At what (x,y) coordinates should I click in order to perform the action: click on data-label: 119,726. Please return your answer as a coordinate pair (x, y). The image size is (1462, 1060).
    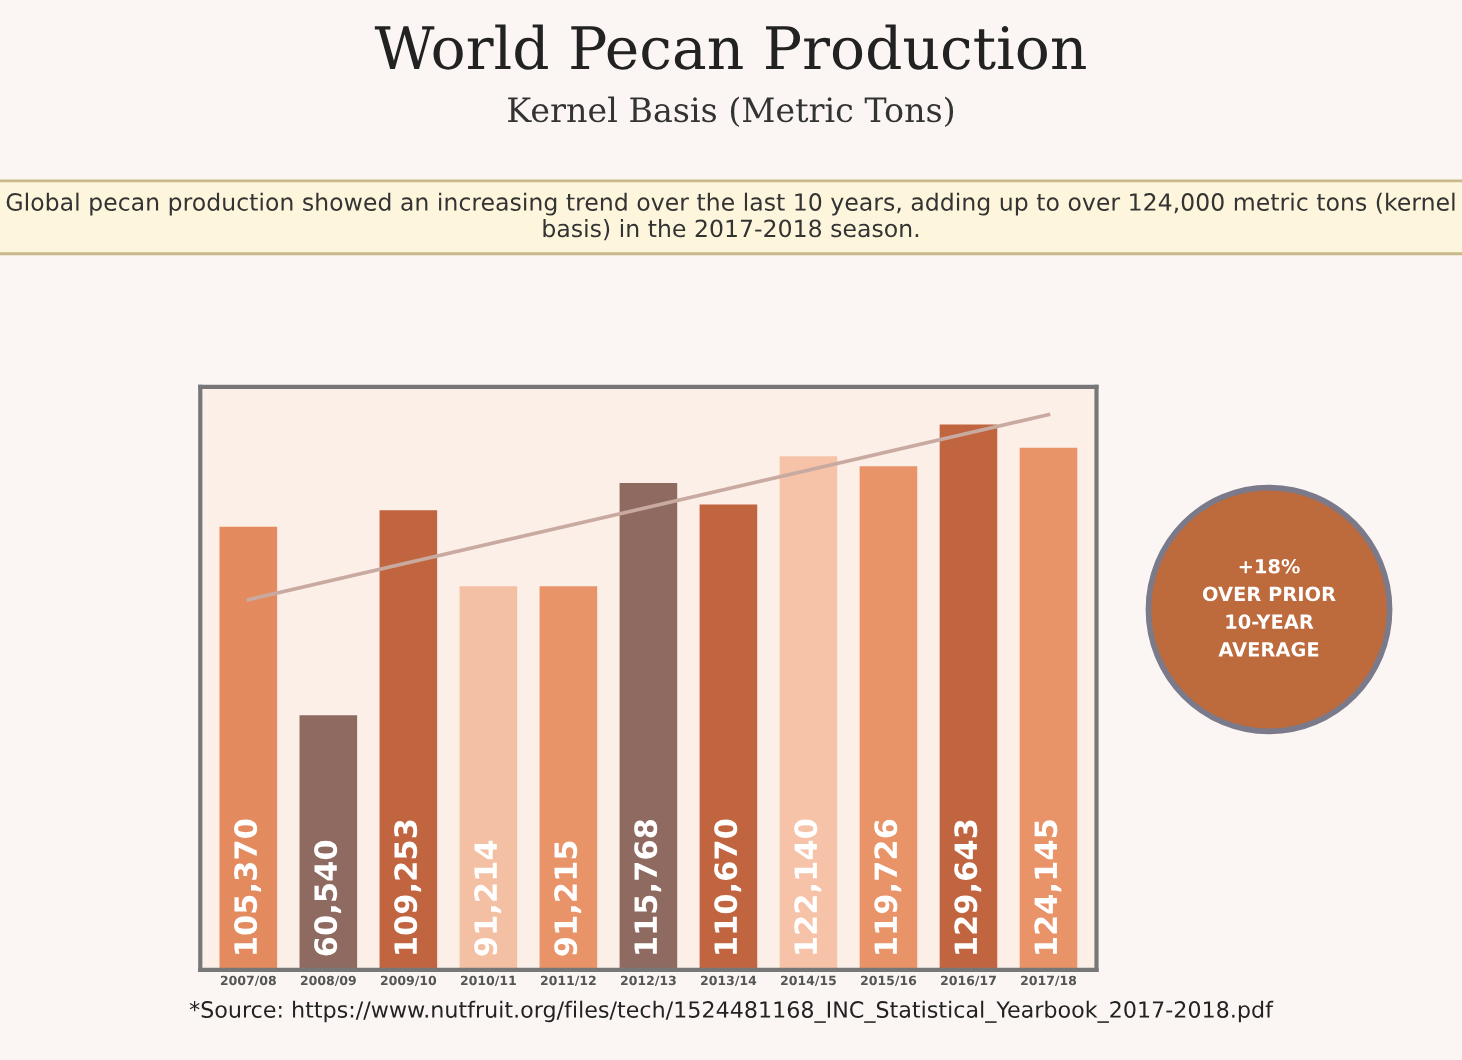
    Looking at the image, I should click on (888, 886).